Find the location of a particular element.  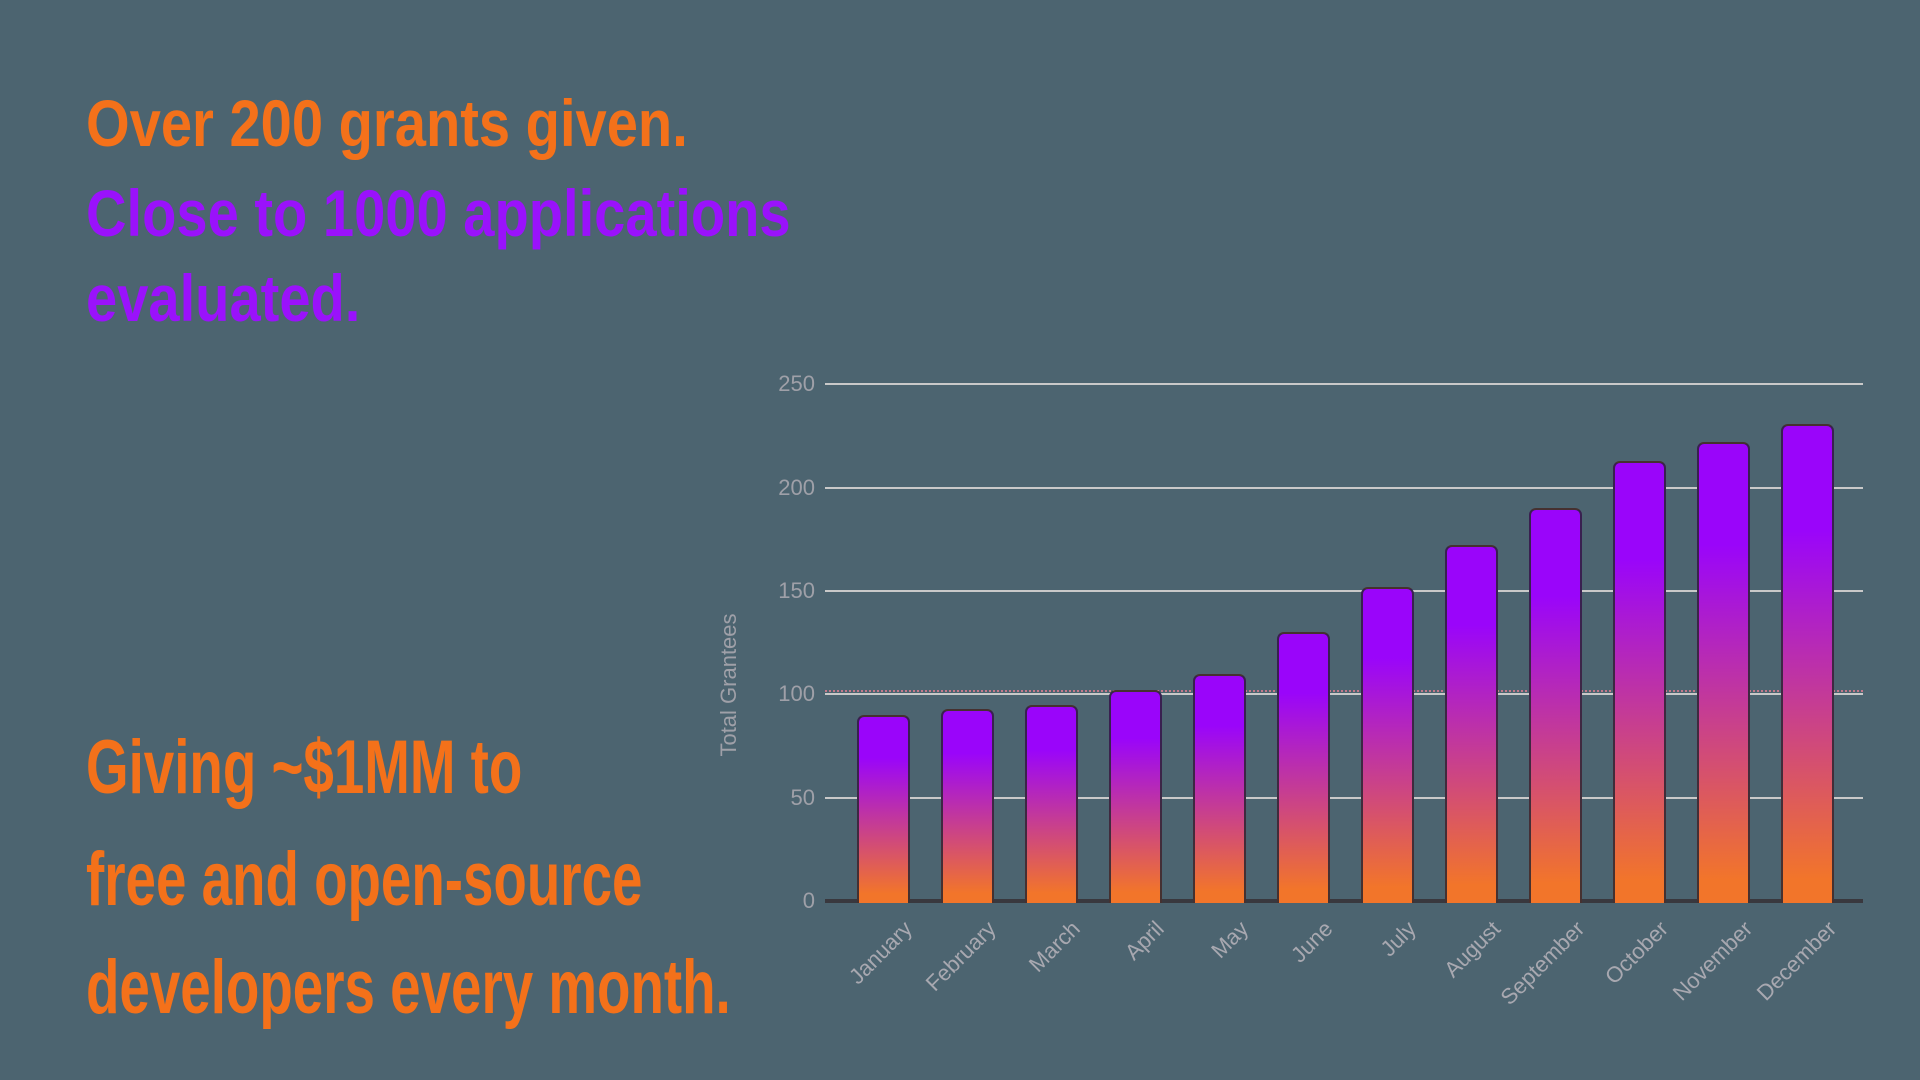

footer-text-line3: developers every month. is located at coordinates (533, 988).